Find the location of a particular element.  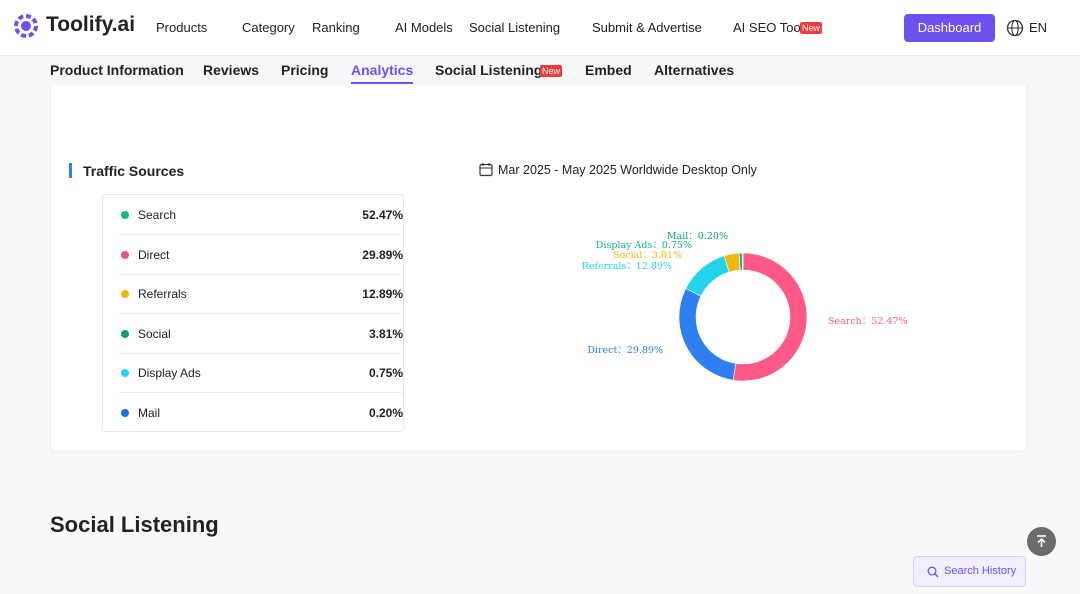

language: EN is located at coordinates (1038, 27).